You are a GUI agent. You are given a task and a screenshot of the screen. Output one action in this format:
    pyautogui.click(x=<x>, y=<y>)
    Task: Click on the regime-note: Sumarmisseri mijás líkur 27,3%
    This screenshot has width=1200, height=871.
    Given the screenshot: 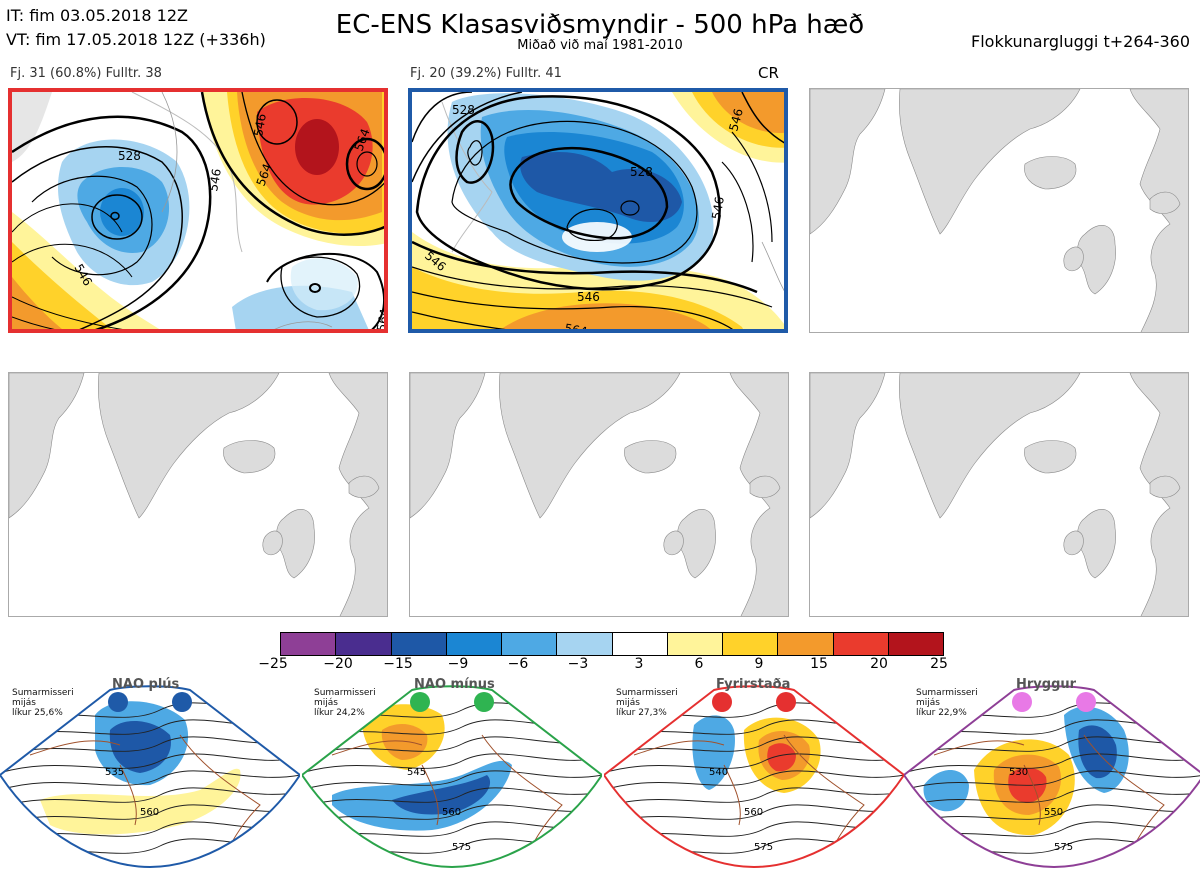 What is the action you would take?
    pyautogui.click(x=647, y=703)
    